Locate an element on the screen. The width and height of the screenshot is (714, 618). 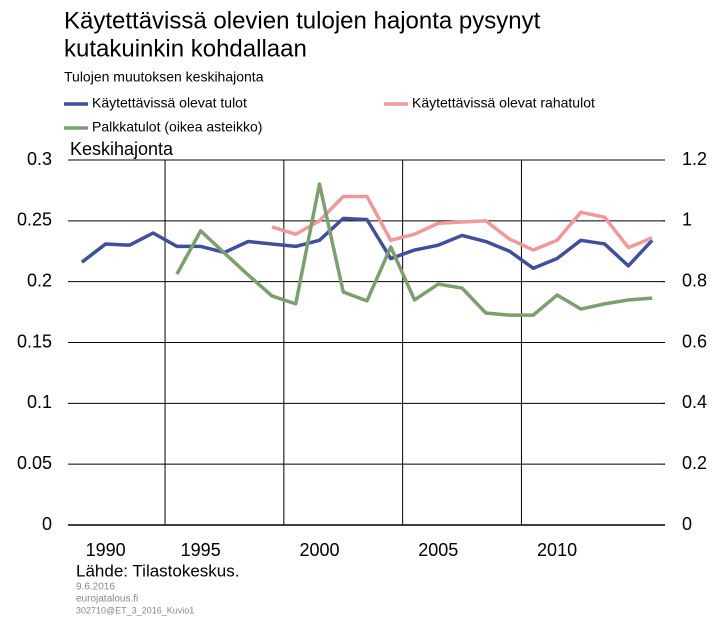
y-tick-label: 0.3 is located at coordinates (39, 159).